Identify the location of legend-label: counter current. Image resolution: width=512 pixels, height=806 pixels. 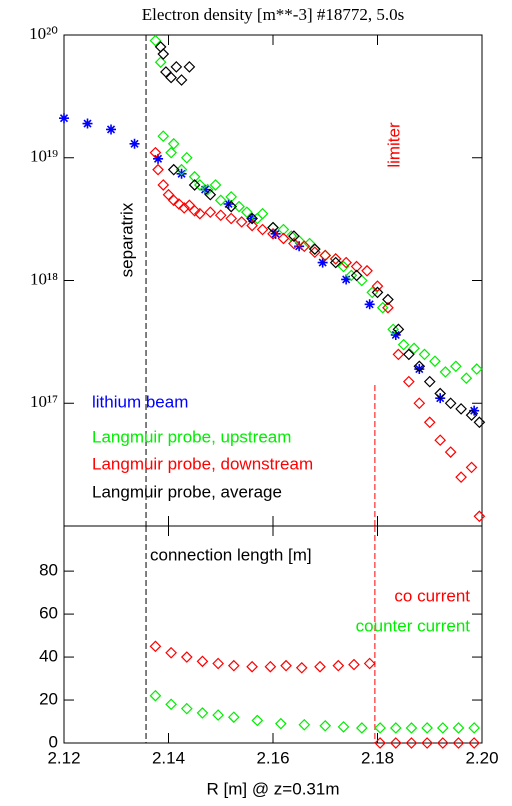
(413, 625).